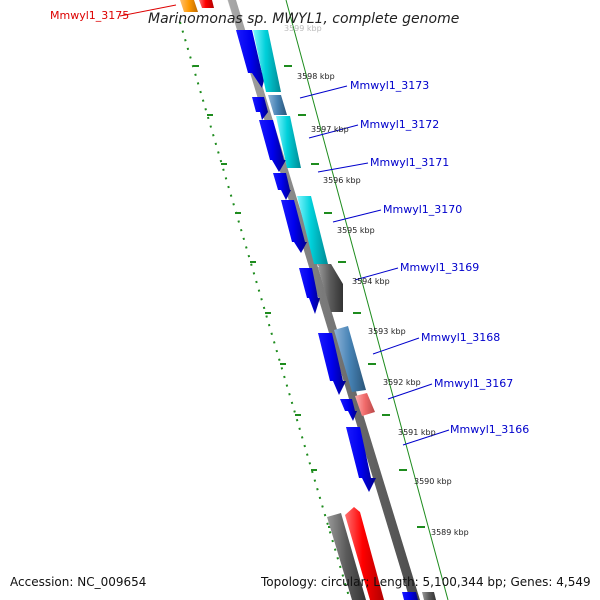 The image size is (600, 600). I want to click on kbp-label: 3597 kbp, so click(330, 129).